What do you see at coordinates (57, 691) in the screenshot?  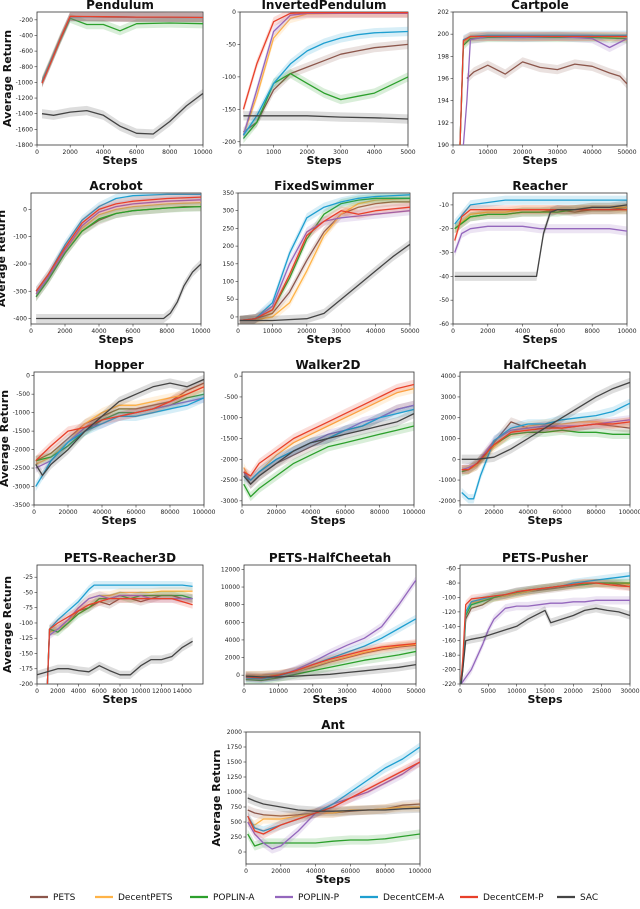 I see `pets-reacher3d-x-tick-label: 2000` at bounding box center [57, 691].